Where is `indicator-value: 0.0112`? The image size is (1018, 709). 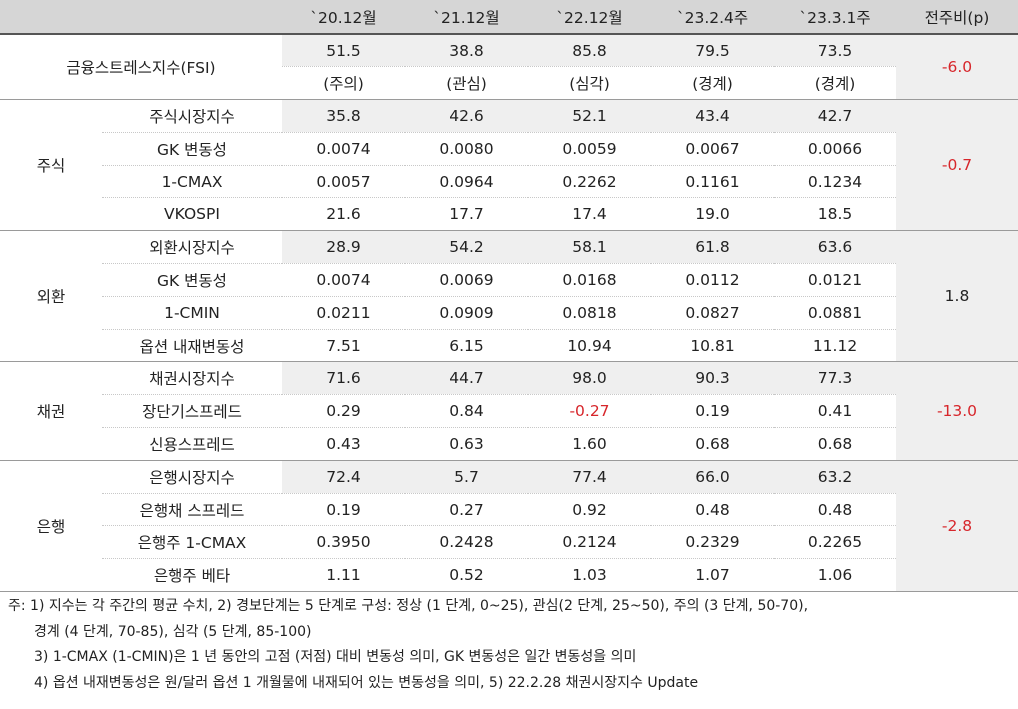 indicator-value: 0.0112 is located at coordinates (712, 280).